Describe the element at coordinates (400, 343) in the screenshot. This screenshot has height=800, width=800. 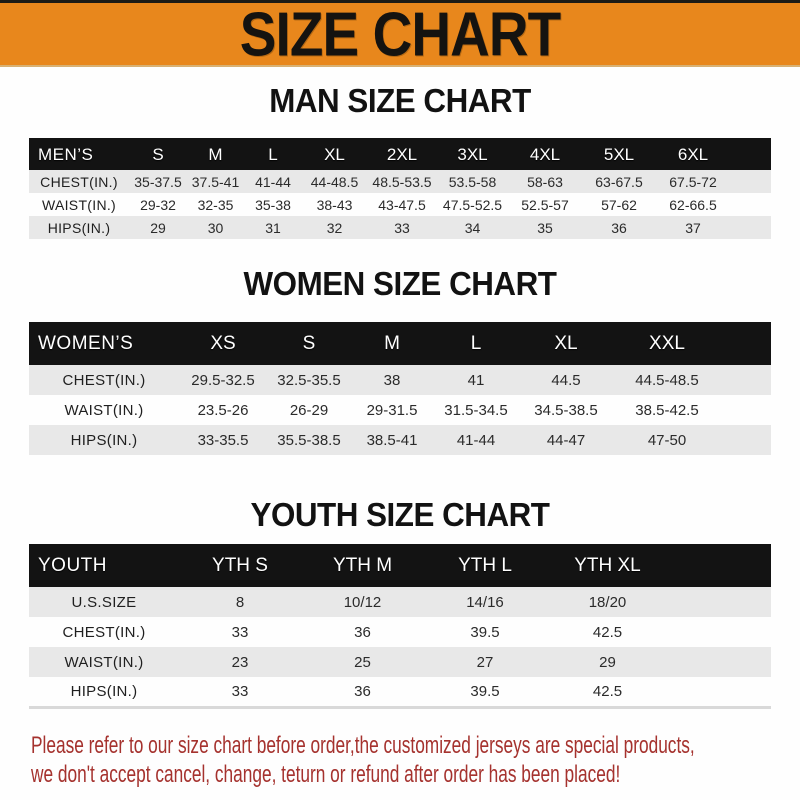
I see `women-header-row: WOMEN’S XS S M L XL XXL` at that location.